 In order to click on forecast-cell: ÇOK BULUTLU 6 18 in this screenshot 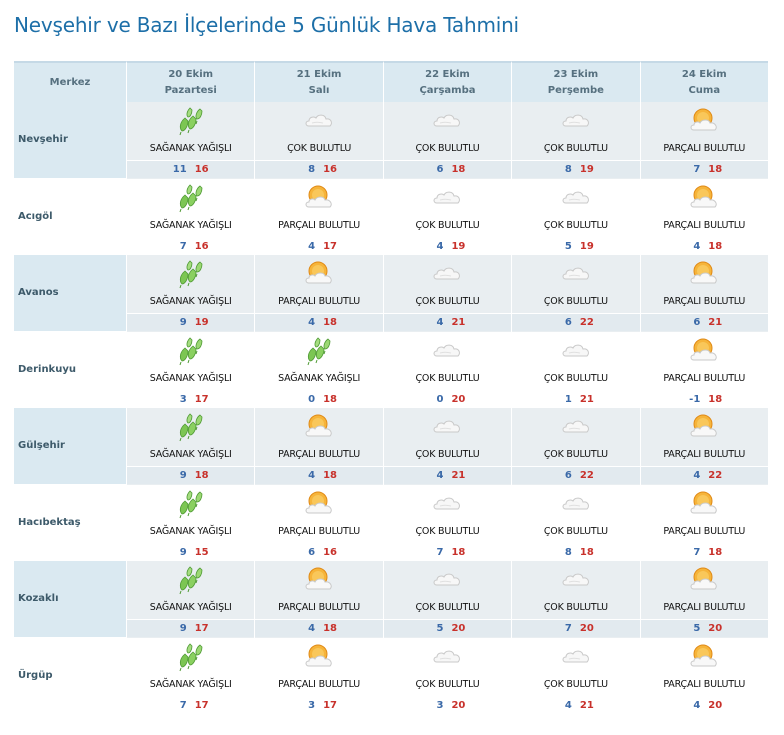, I will do `click(447, 140)`.